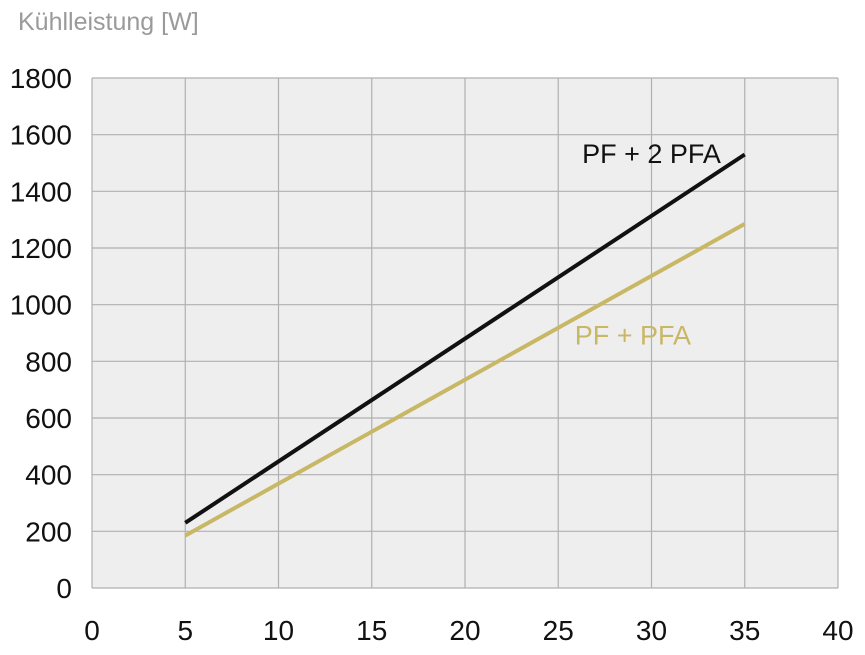 The width and height of the screenshot is (865, 655). What do you see at coordinates (464, 630) in the screenshot?
I see `x-tick-label: 20` at bounding box center [464, 630].